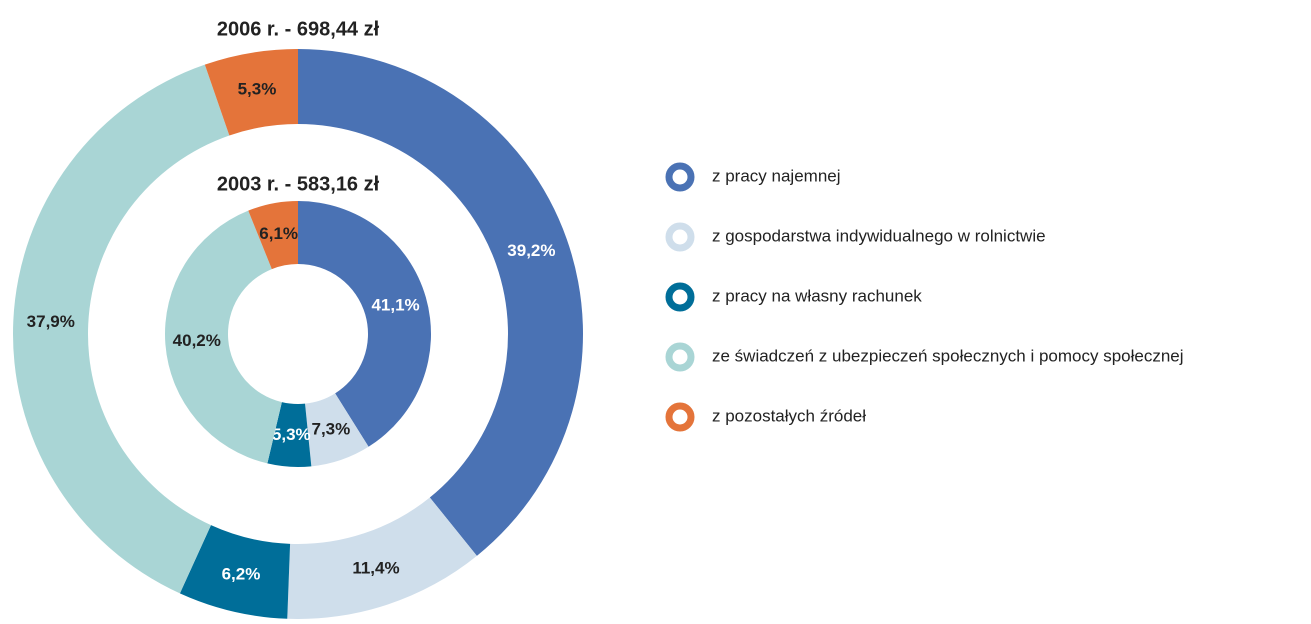 This screenshot has height=624, width=1311. I want to click on data-label: 41,1%, so click(395, 304).